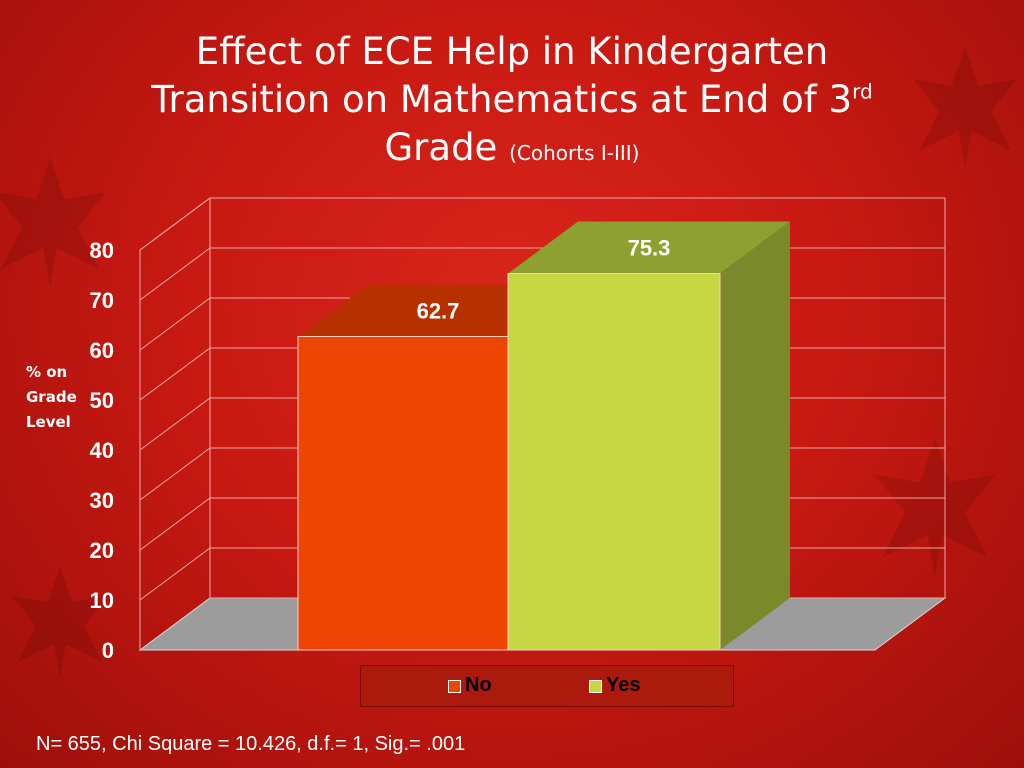 This screenshot has width=1024, height=768. What do you see at coordinates (755, 435) in the screenshot?
I see `bar-side-face` at bounding box center [755, 435].